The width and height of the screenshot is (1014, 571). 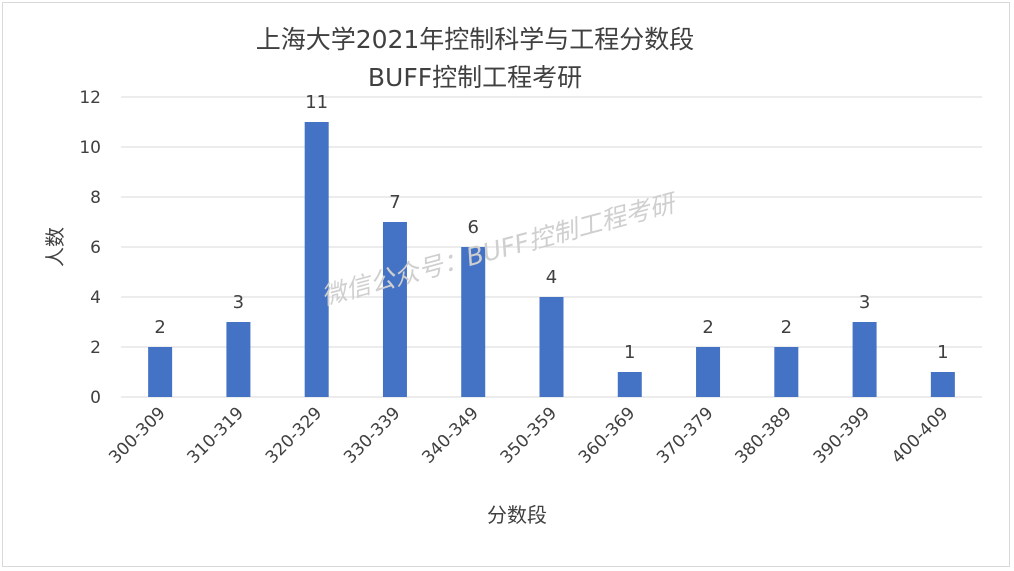 What do you see at coordinates (475, 77) in the screenshot?
I see `chart-subtitle: BUFF控制工程考研` at bounding box center [475, 77].